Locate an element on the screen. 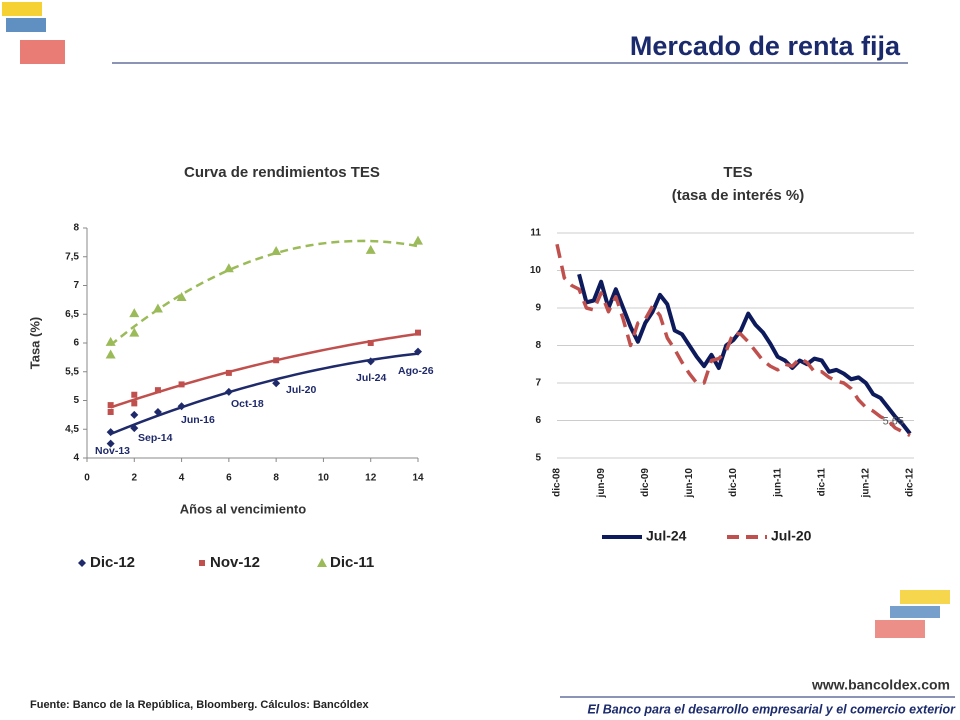  x-tick-label: 10 is located at coordinates (324, 478).